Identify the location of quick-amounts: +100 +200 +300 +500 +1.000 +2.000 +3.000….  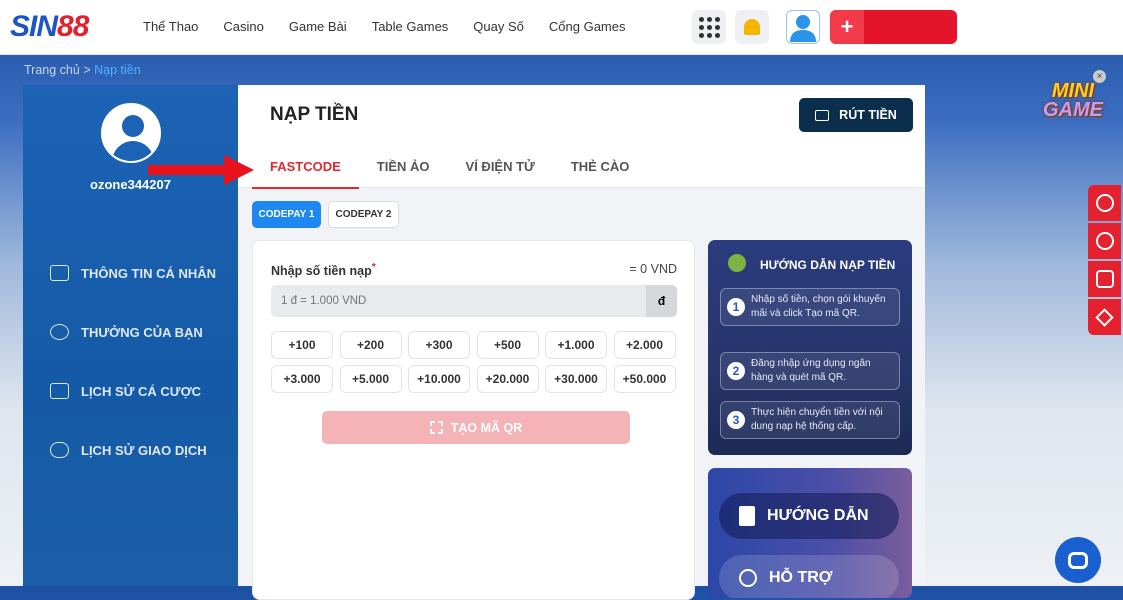
(473, 362).